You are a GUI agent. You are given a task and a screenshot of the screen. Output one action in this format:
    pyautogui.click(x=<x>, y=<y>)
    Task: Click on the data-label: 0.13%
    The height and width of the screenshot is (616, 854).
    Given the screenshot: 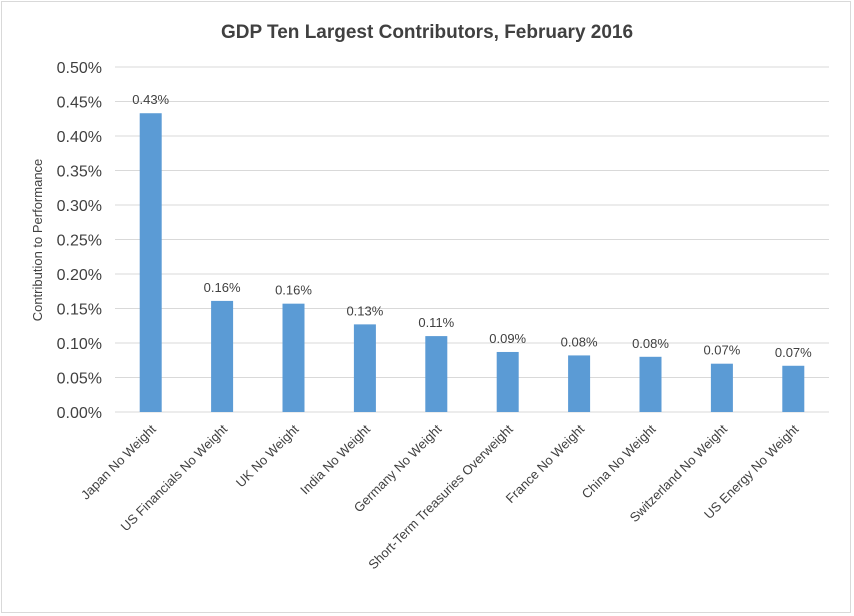 What is the action you would take?
    pyautogui.click(x=364, y=310)
    